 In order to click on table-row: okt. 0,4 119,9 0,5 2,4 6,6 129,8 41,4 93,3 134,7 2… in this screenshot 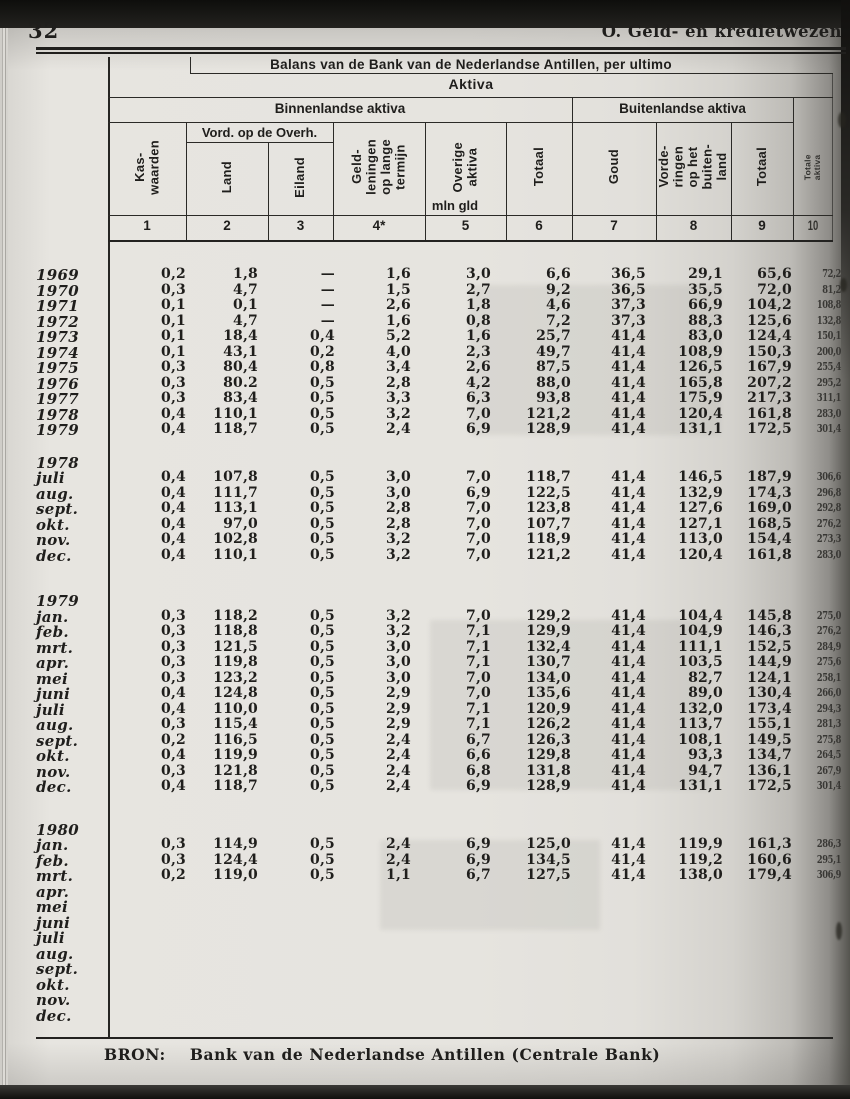, I will do `click(425, 756)`.